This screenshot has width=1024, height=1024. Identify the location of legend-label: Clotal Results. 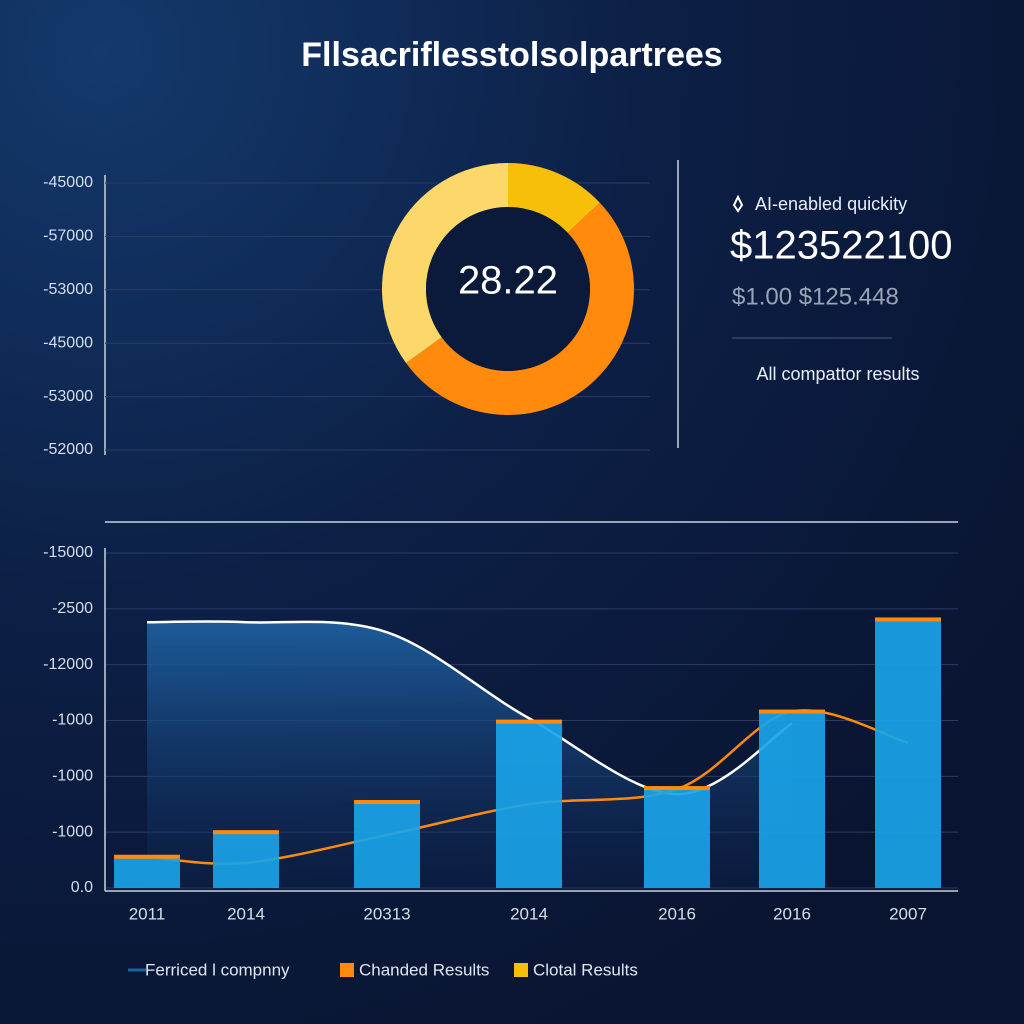
(585, 969).